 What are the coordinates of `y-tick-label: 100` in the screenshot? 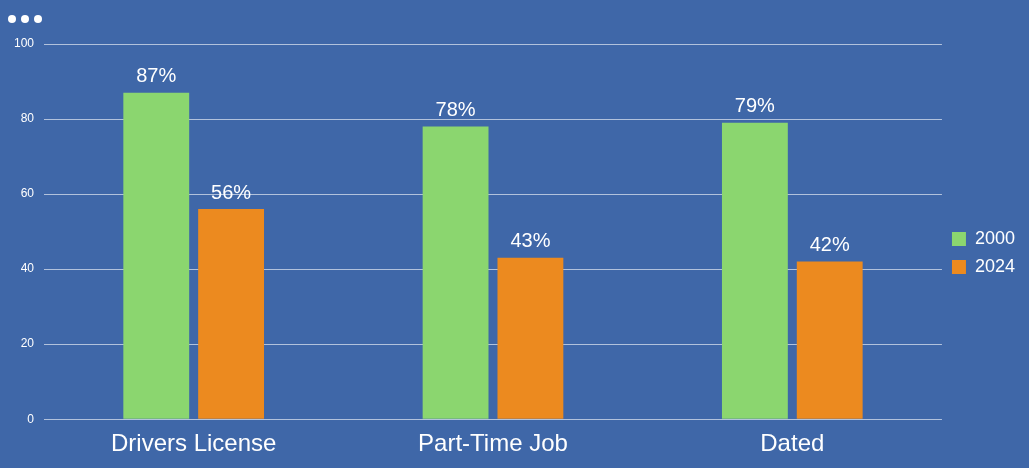 It's located at (24, 43).